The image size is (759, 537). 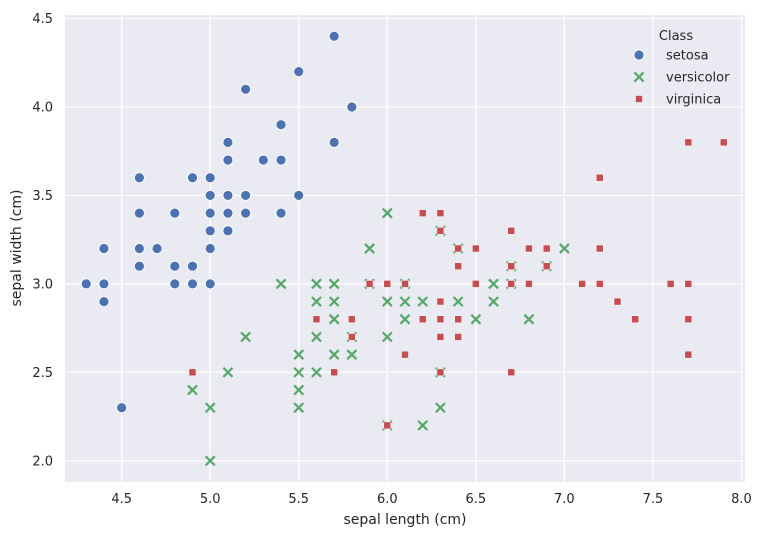 I want to click on x-tick-label: 7.0, so click(x=564, y=499).